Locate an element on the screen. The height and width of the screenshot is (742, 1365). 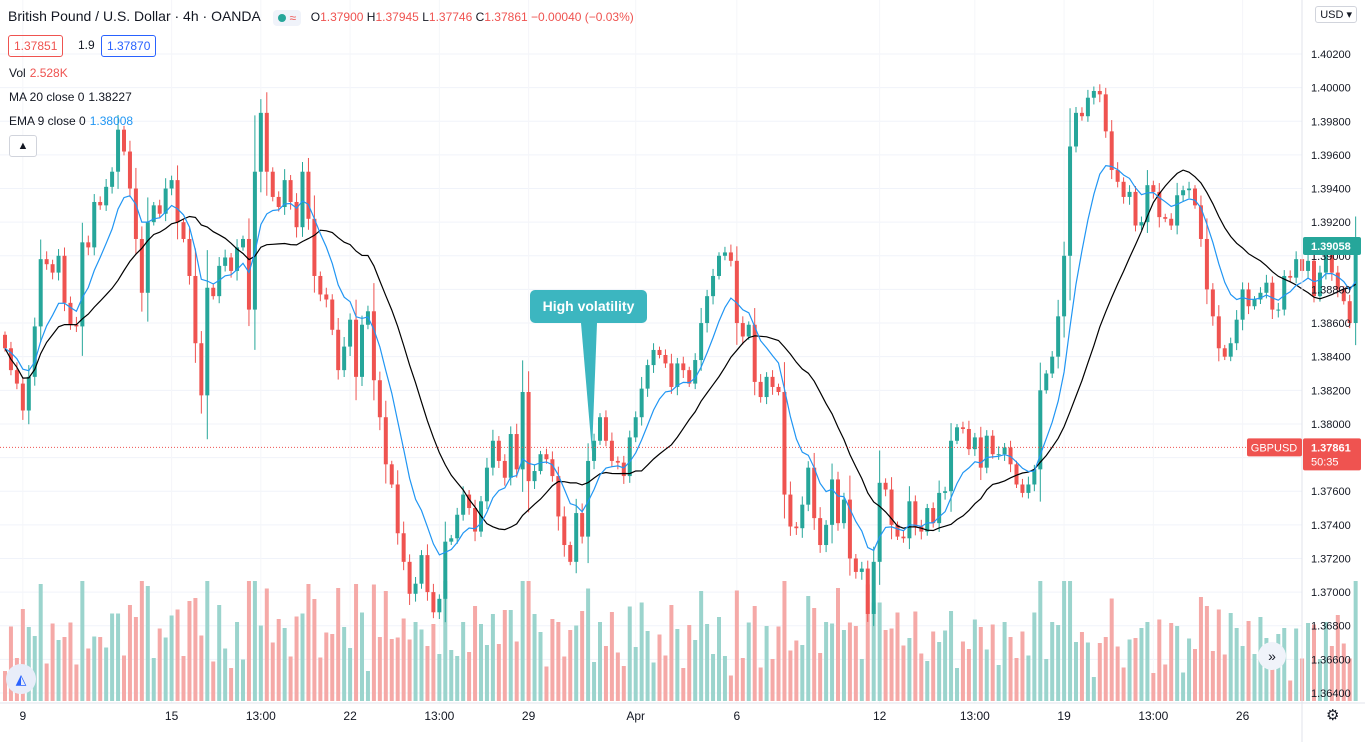
symbol-title: British Pound / U.S. Dollar · 4h · OANDA is located at coordinates (134, 16).